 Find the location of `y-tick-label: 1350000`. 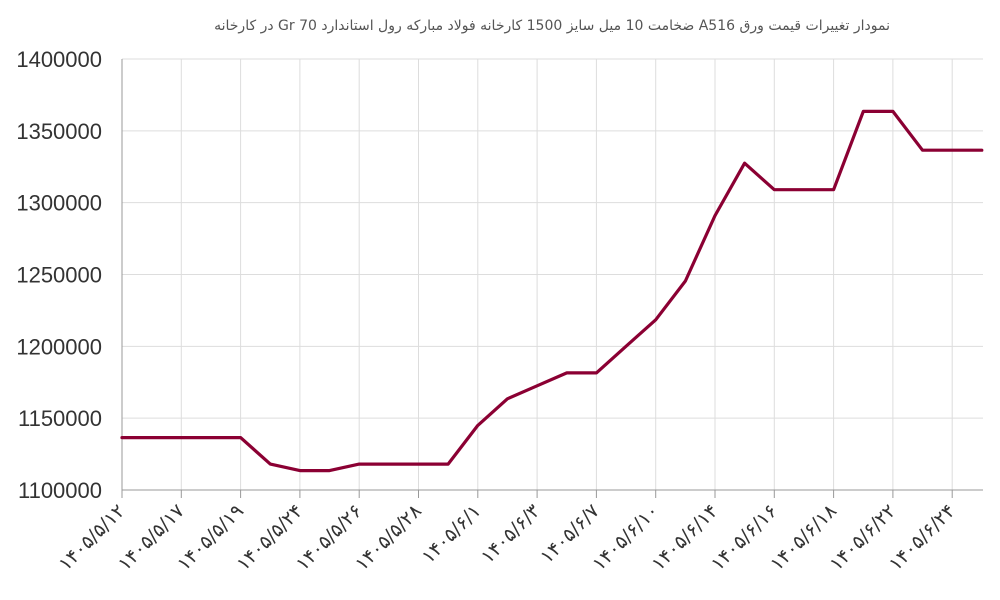

y-tick-label: 1350000 is located at coordinates (59, 131).